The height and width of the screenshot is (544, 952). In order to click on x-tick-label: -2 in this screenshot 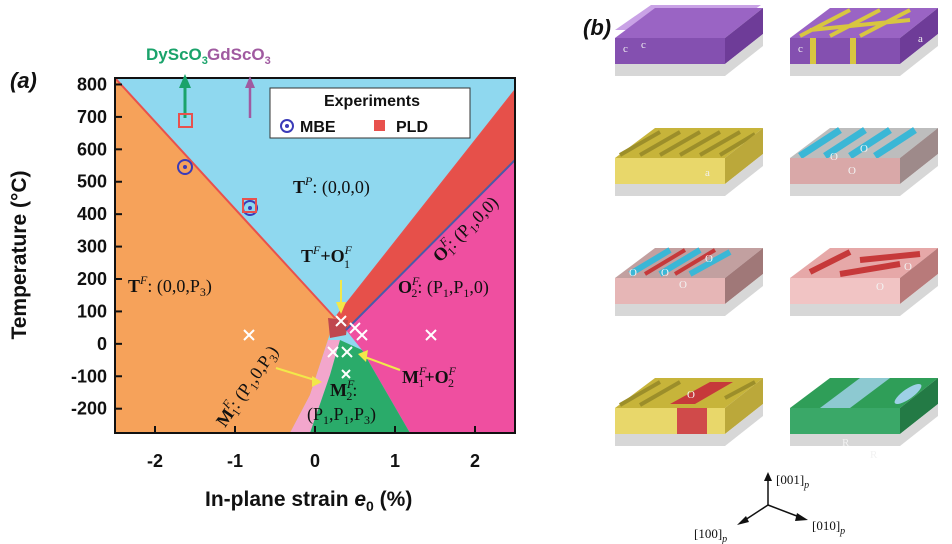, I will do `click(155, 461)`.